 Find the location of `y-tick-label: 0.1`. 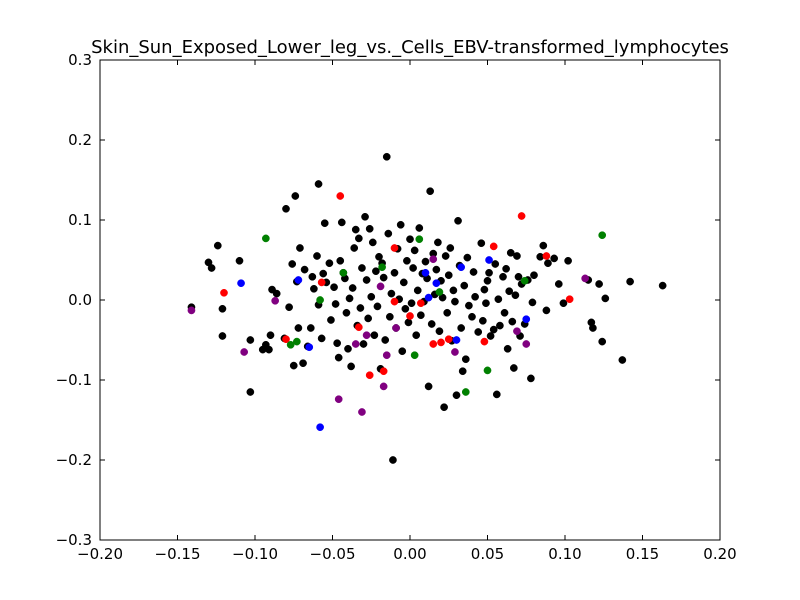

y-tick-label: 0.1 is located at coordinates (80, 220).